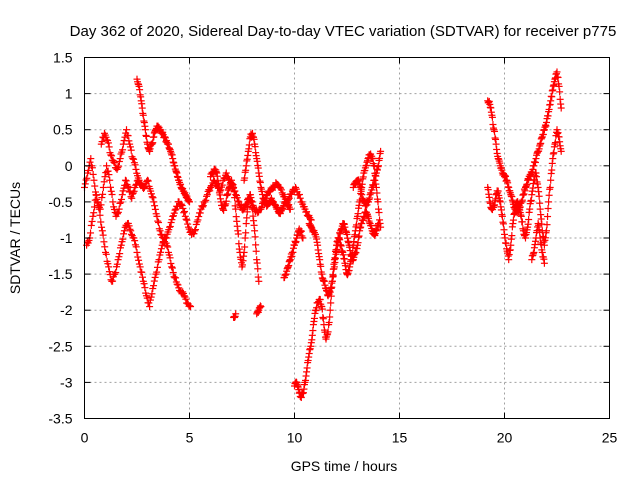 The image size is (640, 480). What do you see at coordinates (60, 346) in the screenshot?
I see `y-tick-label: -2.5` at bounding box center [60, 346].